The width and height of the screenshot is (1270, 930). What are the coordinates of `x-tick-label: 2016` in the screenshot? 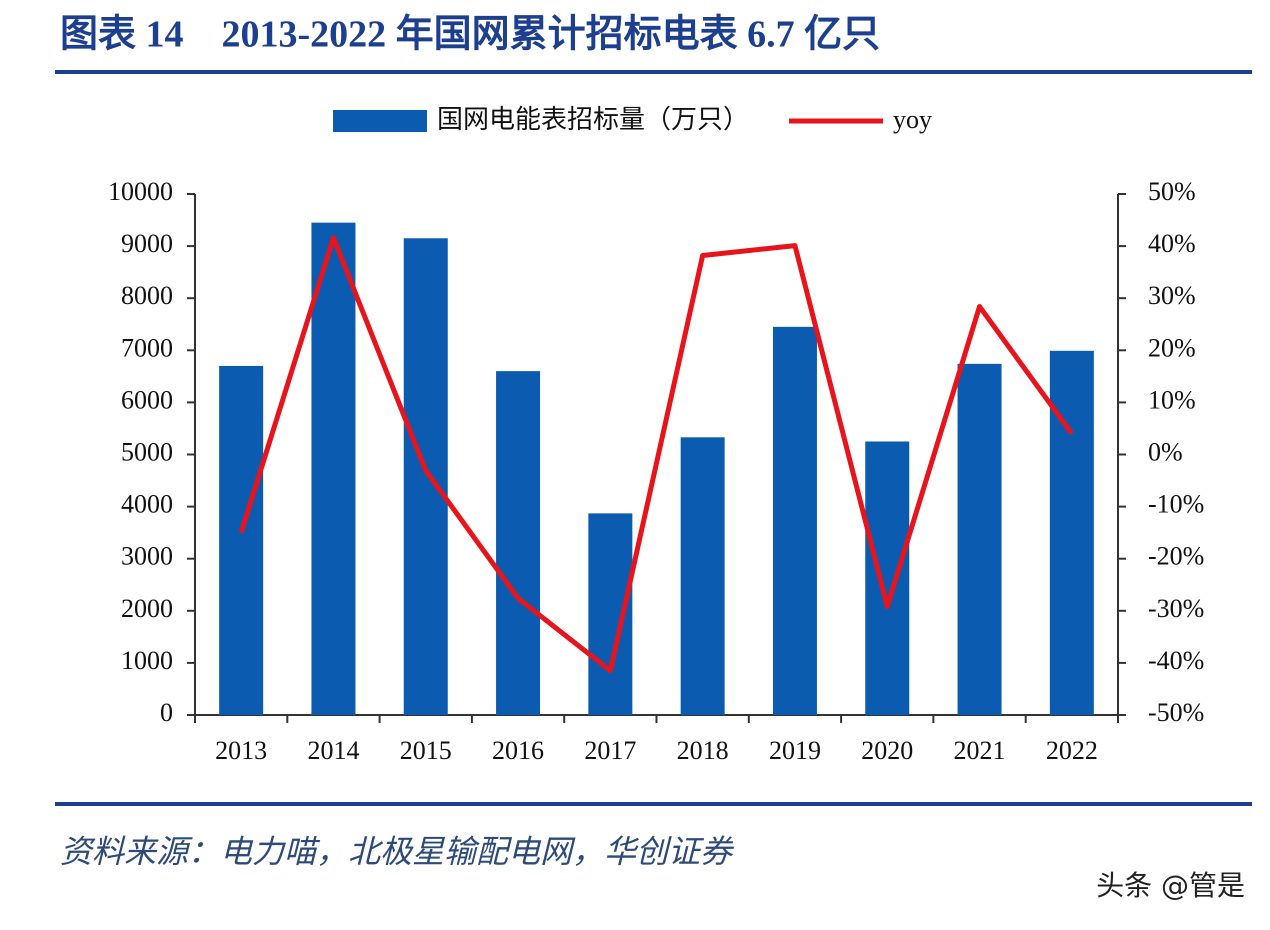 It's located at (518, 750).